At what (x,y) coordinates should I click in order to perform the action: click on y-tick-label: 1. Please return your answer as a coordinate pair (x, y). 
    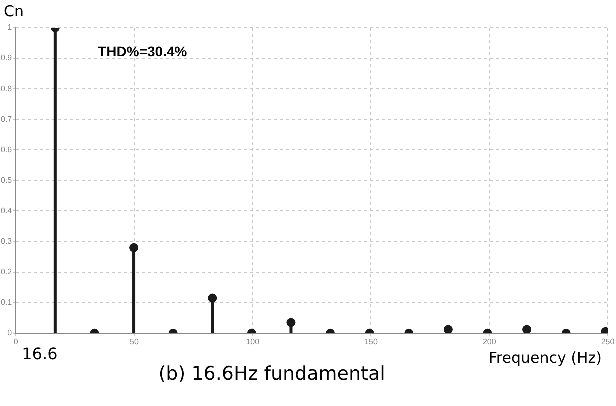
    Looking at the image, I should click on (10, 27).